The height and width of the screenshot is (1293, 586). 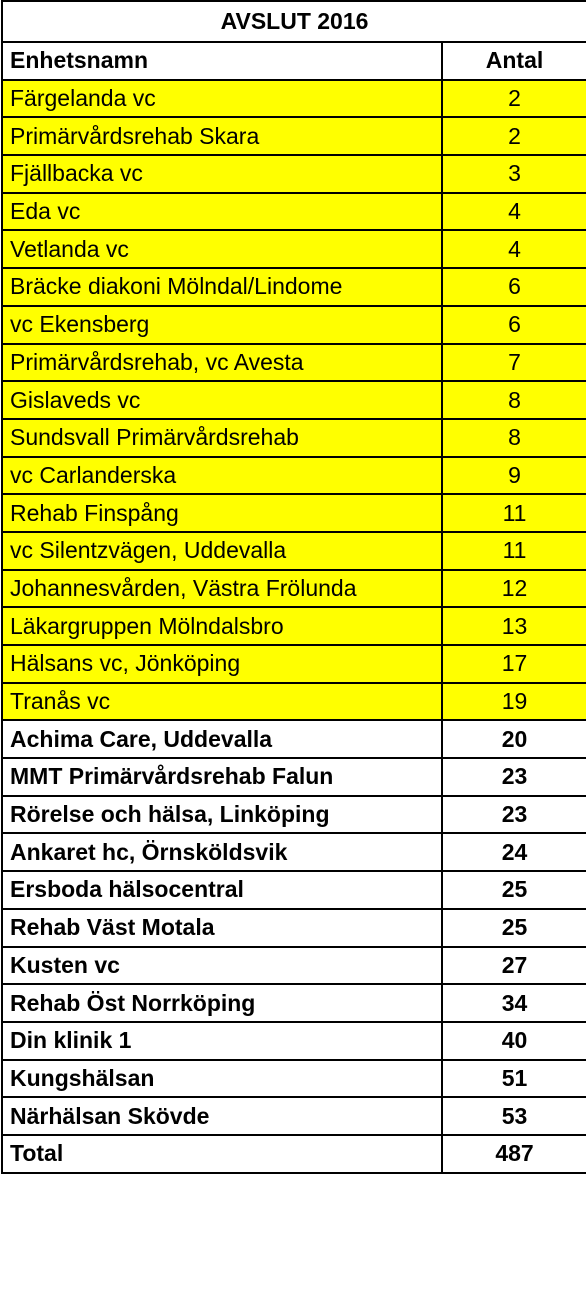 What do you see at coordinates (222, 136) in the screenshot?
I see `unit-name-cell: Primärvårdsrehab Skara` at bounding box center [222, 136].